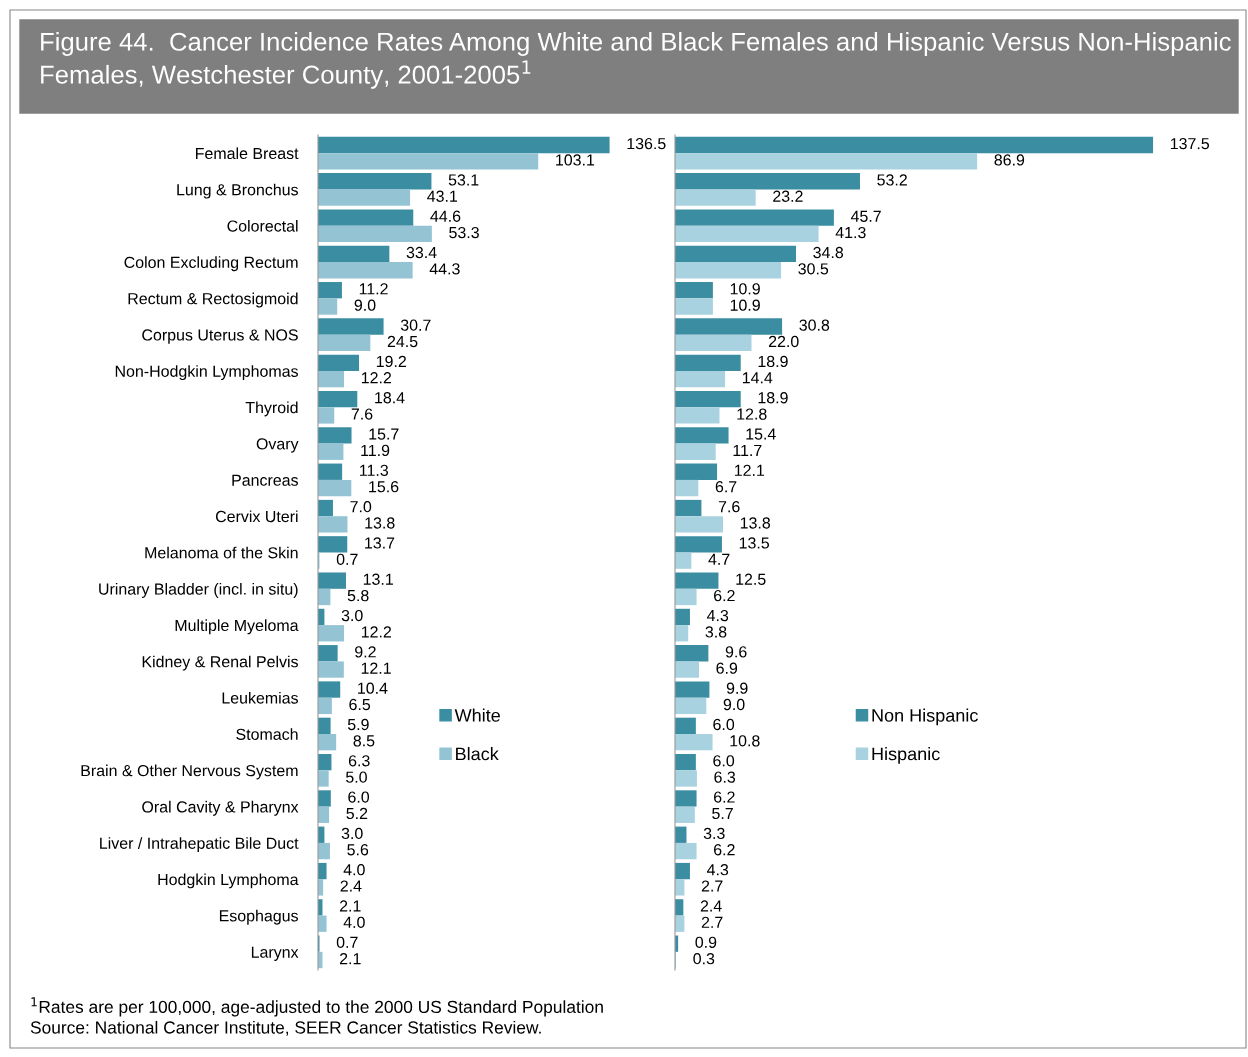 The height and width of the screenshot is (1057, 1248). I want to click on data-label: 11.3, so click(374, 470).